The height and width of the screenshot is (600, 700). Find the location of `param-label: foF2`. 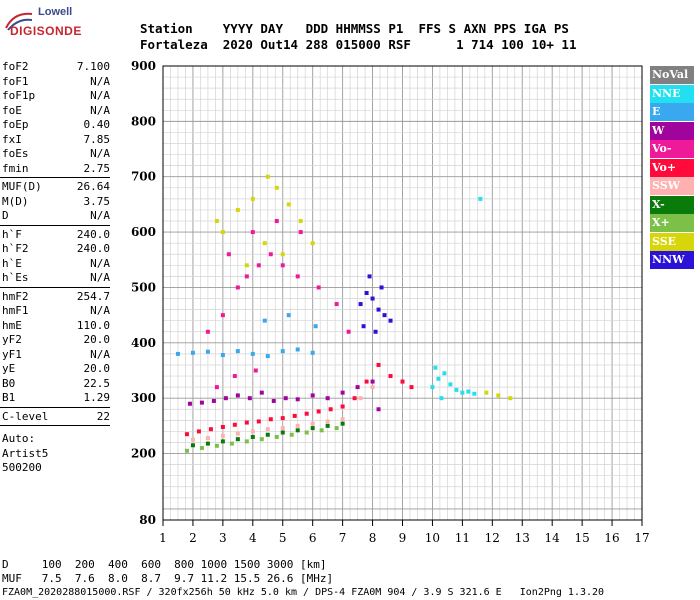

param-label: foF2 is located at coordinates (15, 66).